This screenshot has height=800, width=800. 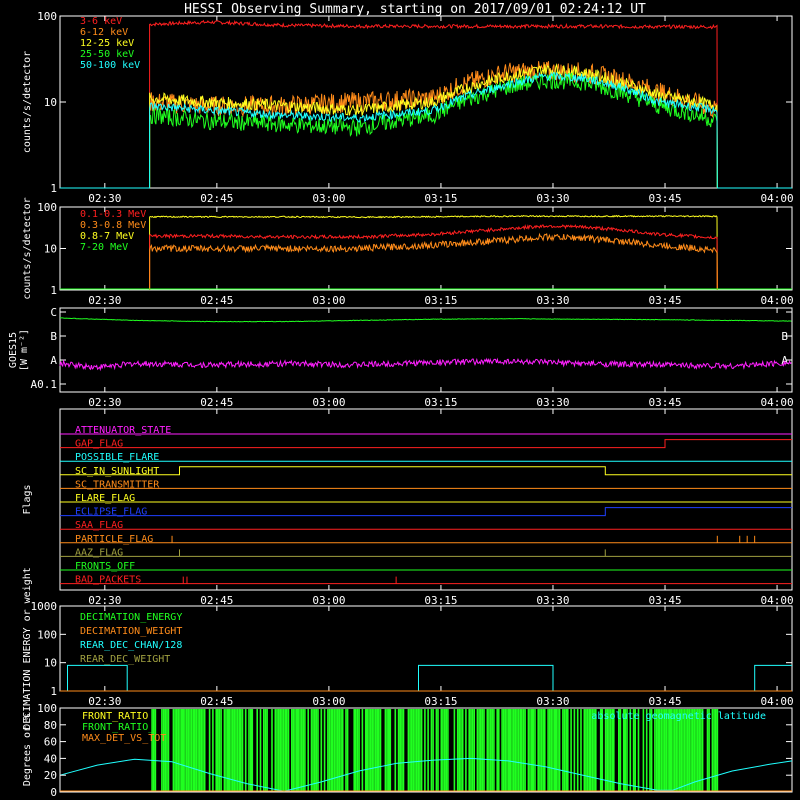 What do you see at coordinates (104, 600) in the screenshot?
I see `x-tick-label: 02:30` at bounding box center [104, 600].